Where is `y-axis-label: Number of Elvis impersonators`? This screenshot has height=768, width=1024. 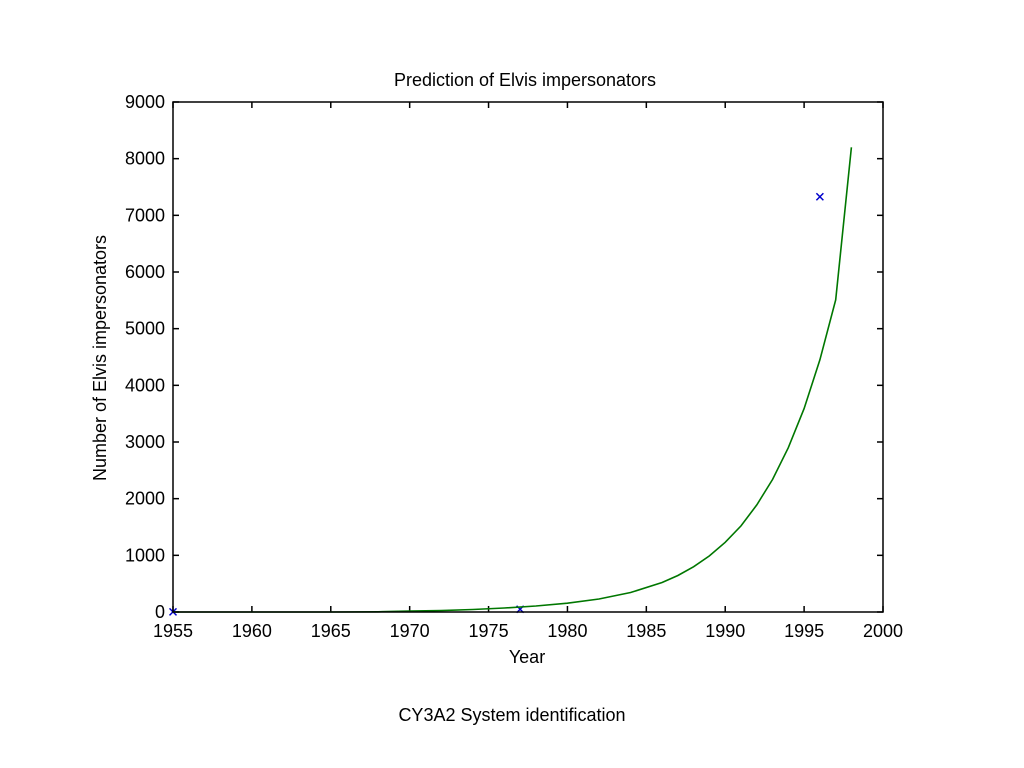 y-axis-label: Number of Elvis impersonators is located at coordinates (100, 358).